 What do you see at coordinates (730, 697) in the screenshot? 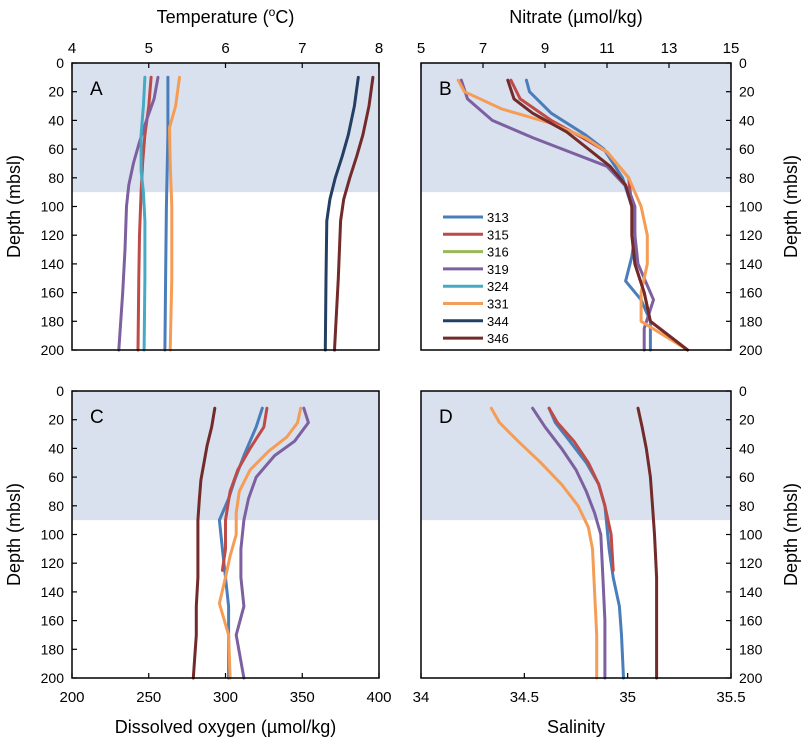
I see `x-tick-label: 35.5` at bounding box center [730, 697].